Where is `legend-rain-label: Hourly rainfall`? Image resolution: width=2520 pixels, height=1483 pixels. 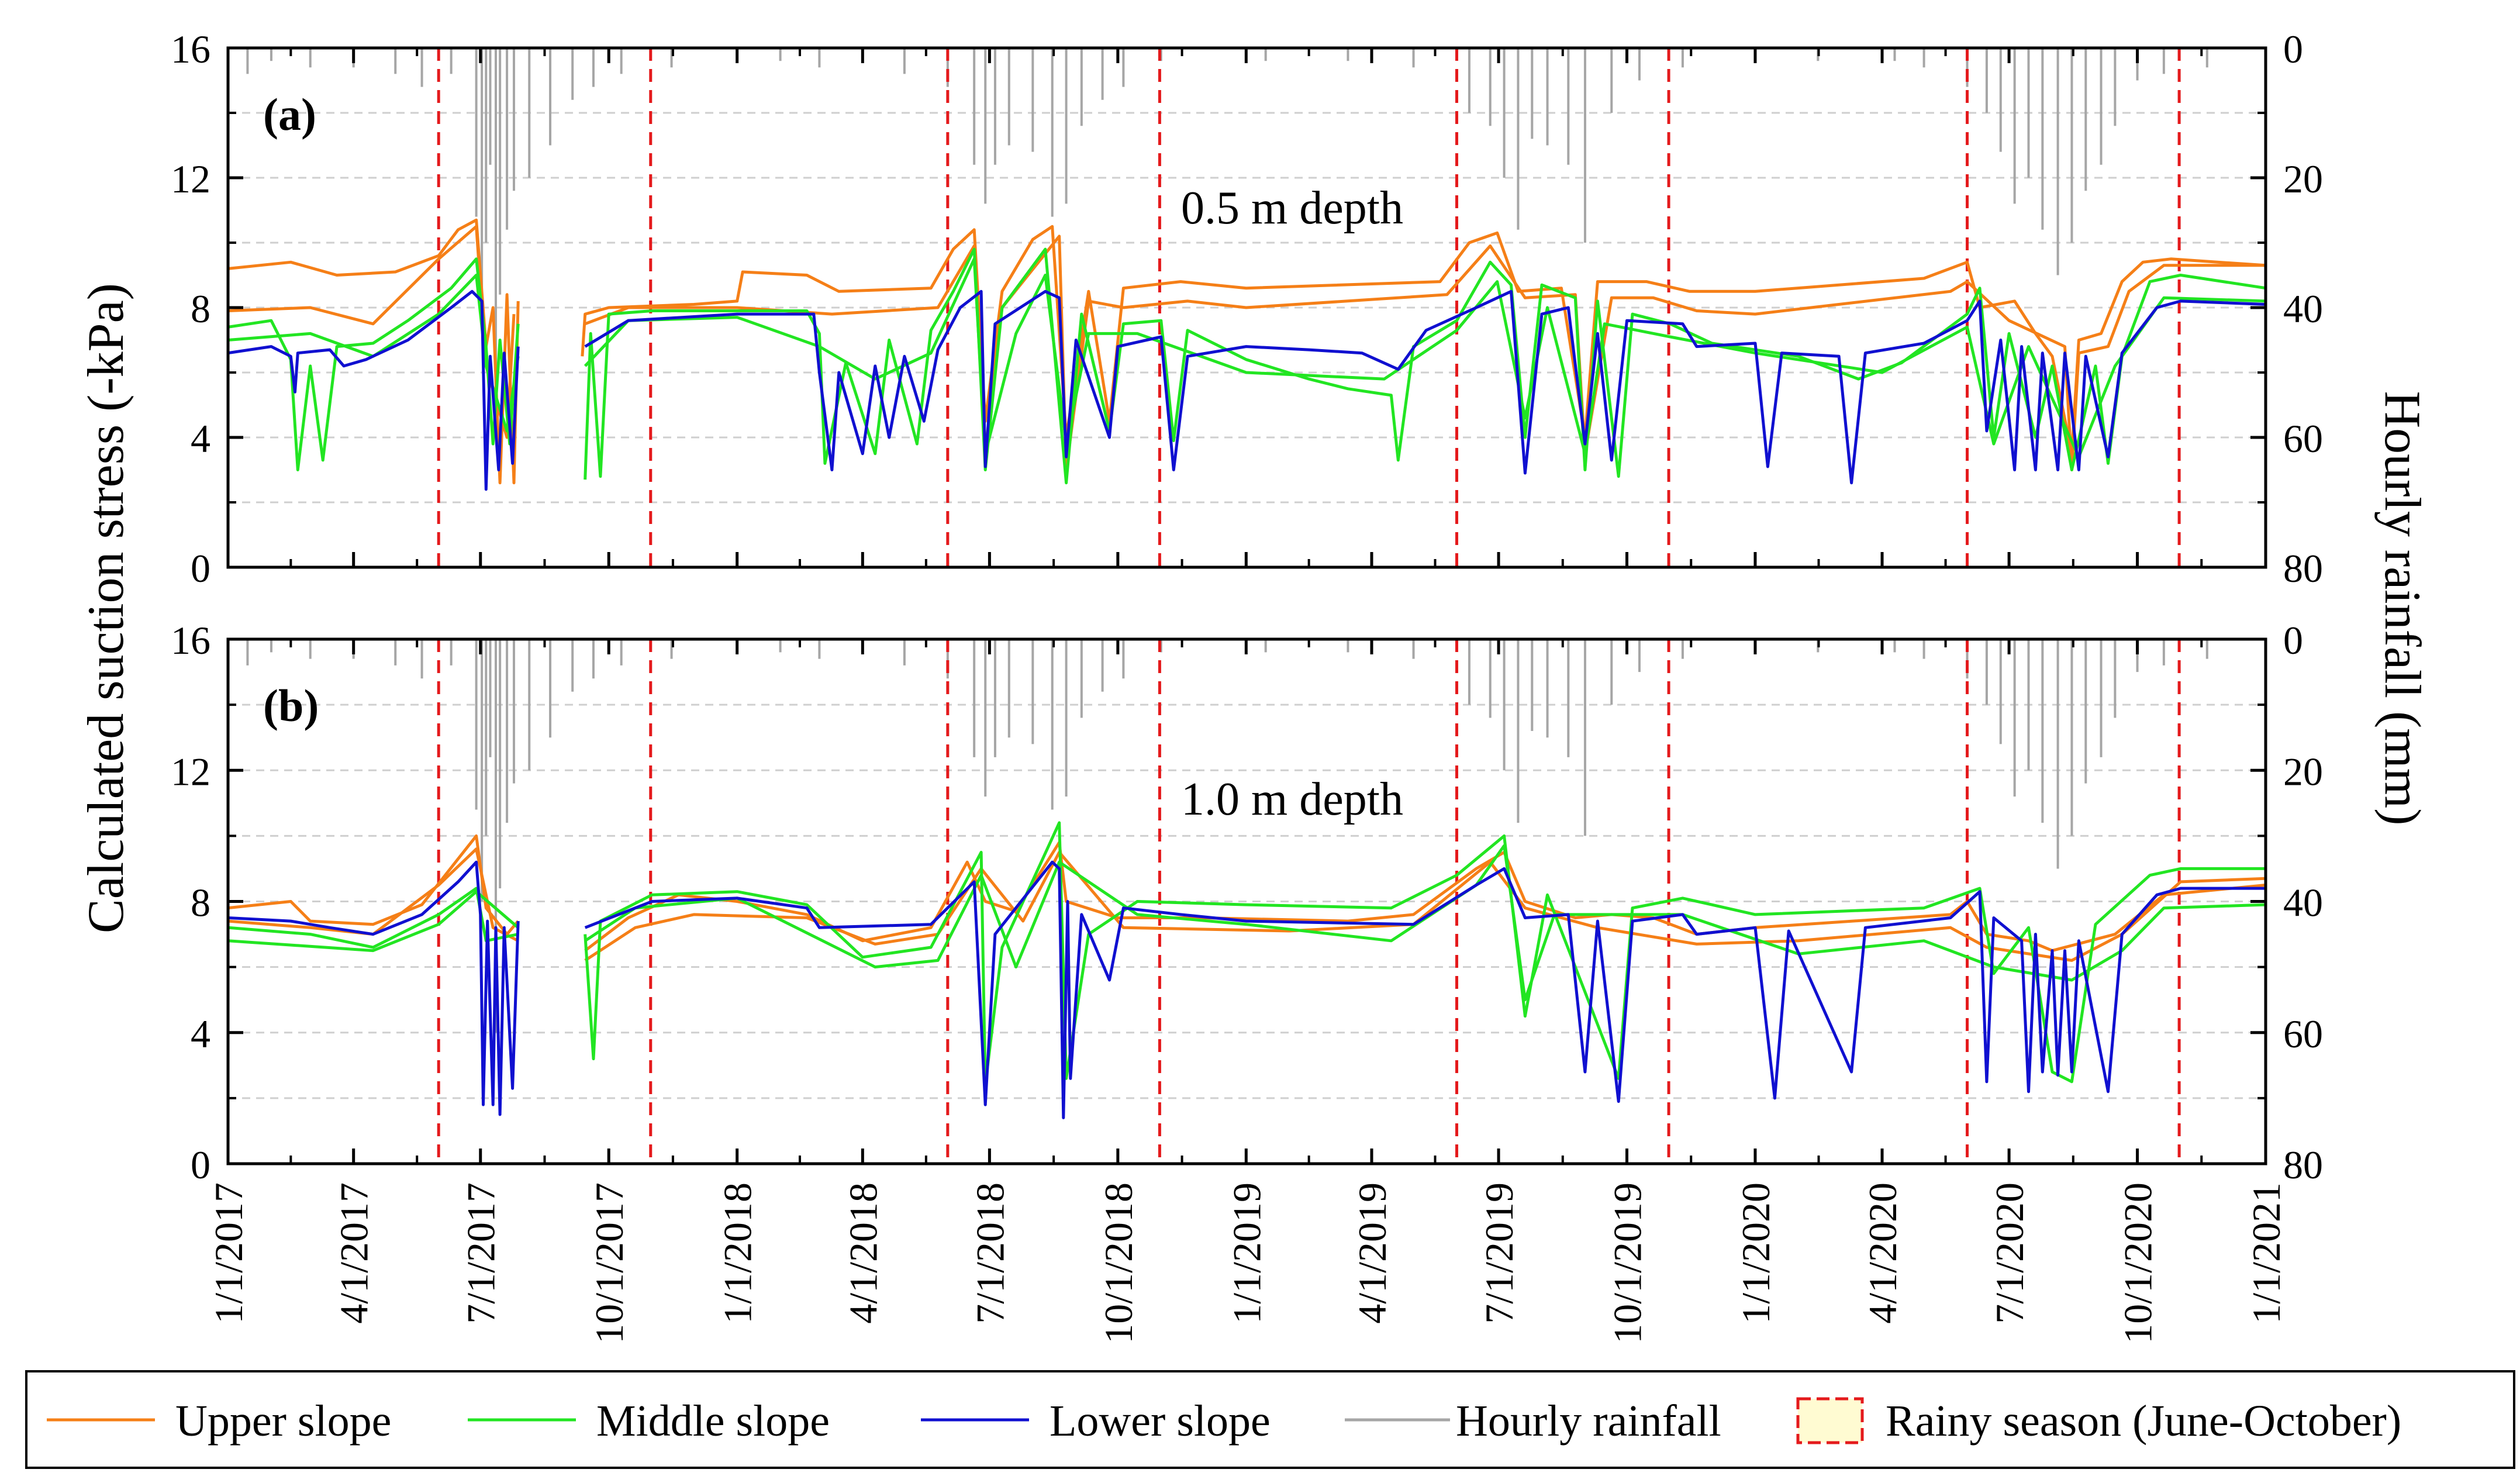
legend-rain-label: Hourly rainfall is located at coordinates (1589, 1421).